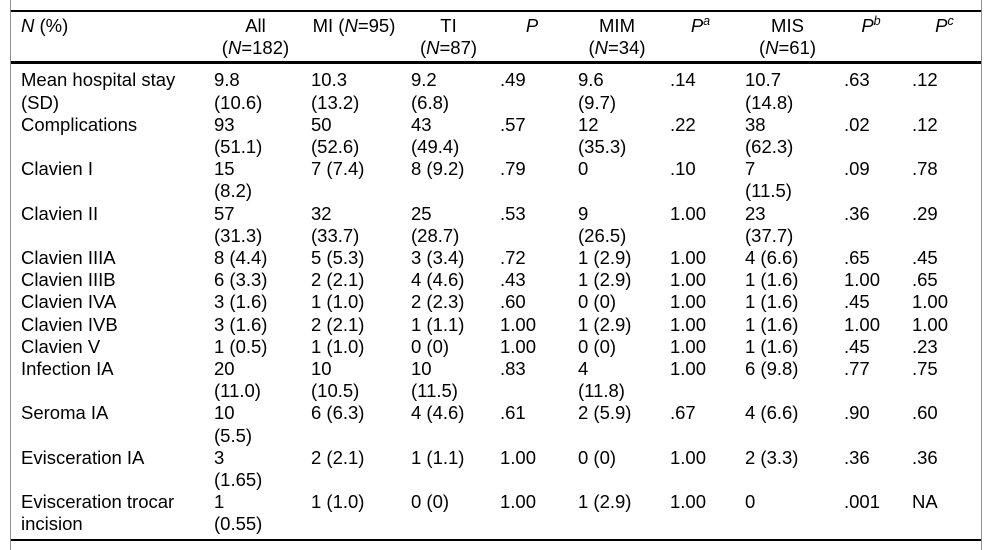 The width and height of the screenshot is (992, 550). What do you see at coordinates (338, 169) in the screenshot?
I see `data-cell: 7 (7.4)` at bounding box center [338, 169].